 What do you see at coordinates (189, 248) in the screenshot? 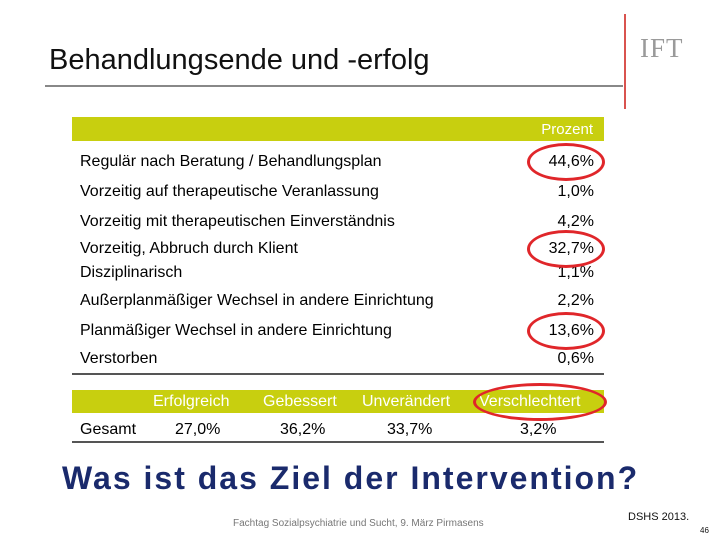
I see `table1-row-label: Vorzeitig, Abbruch durch Klient` at bounding box center [189, 248].